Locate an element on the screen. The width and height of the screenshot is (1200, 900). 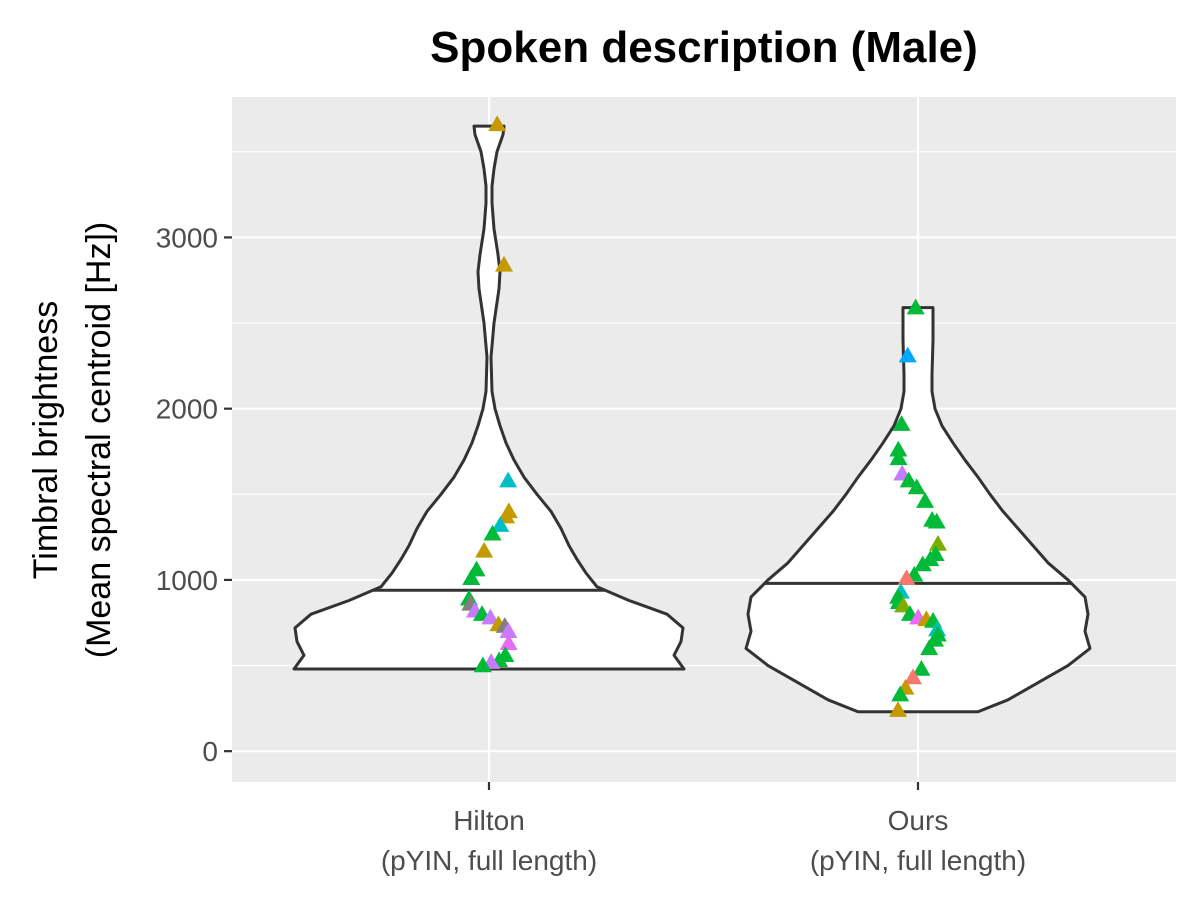
x-tick-label-ours: (pYIN, full length) is located at coordinates (918, 860).